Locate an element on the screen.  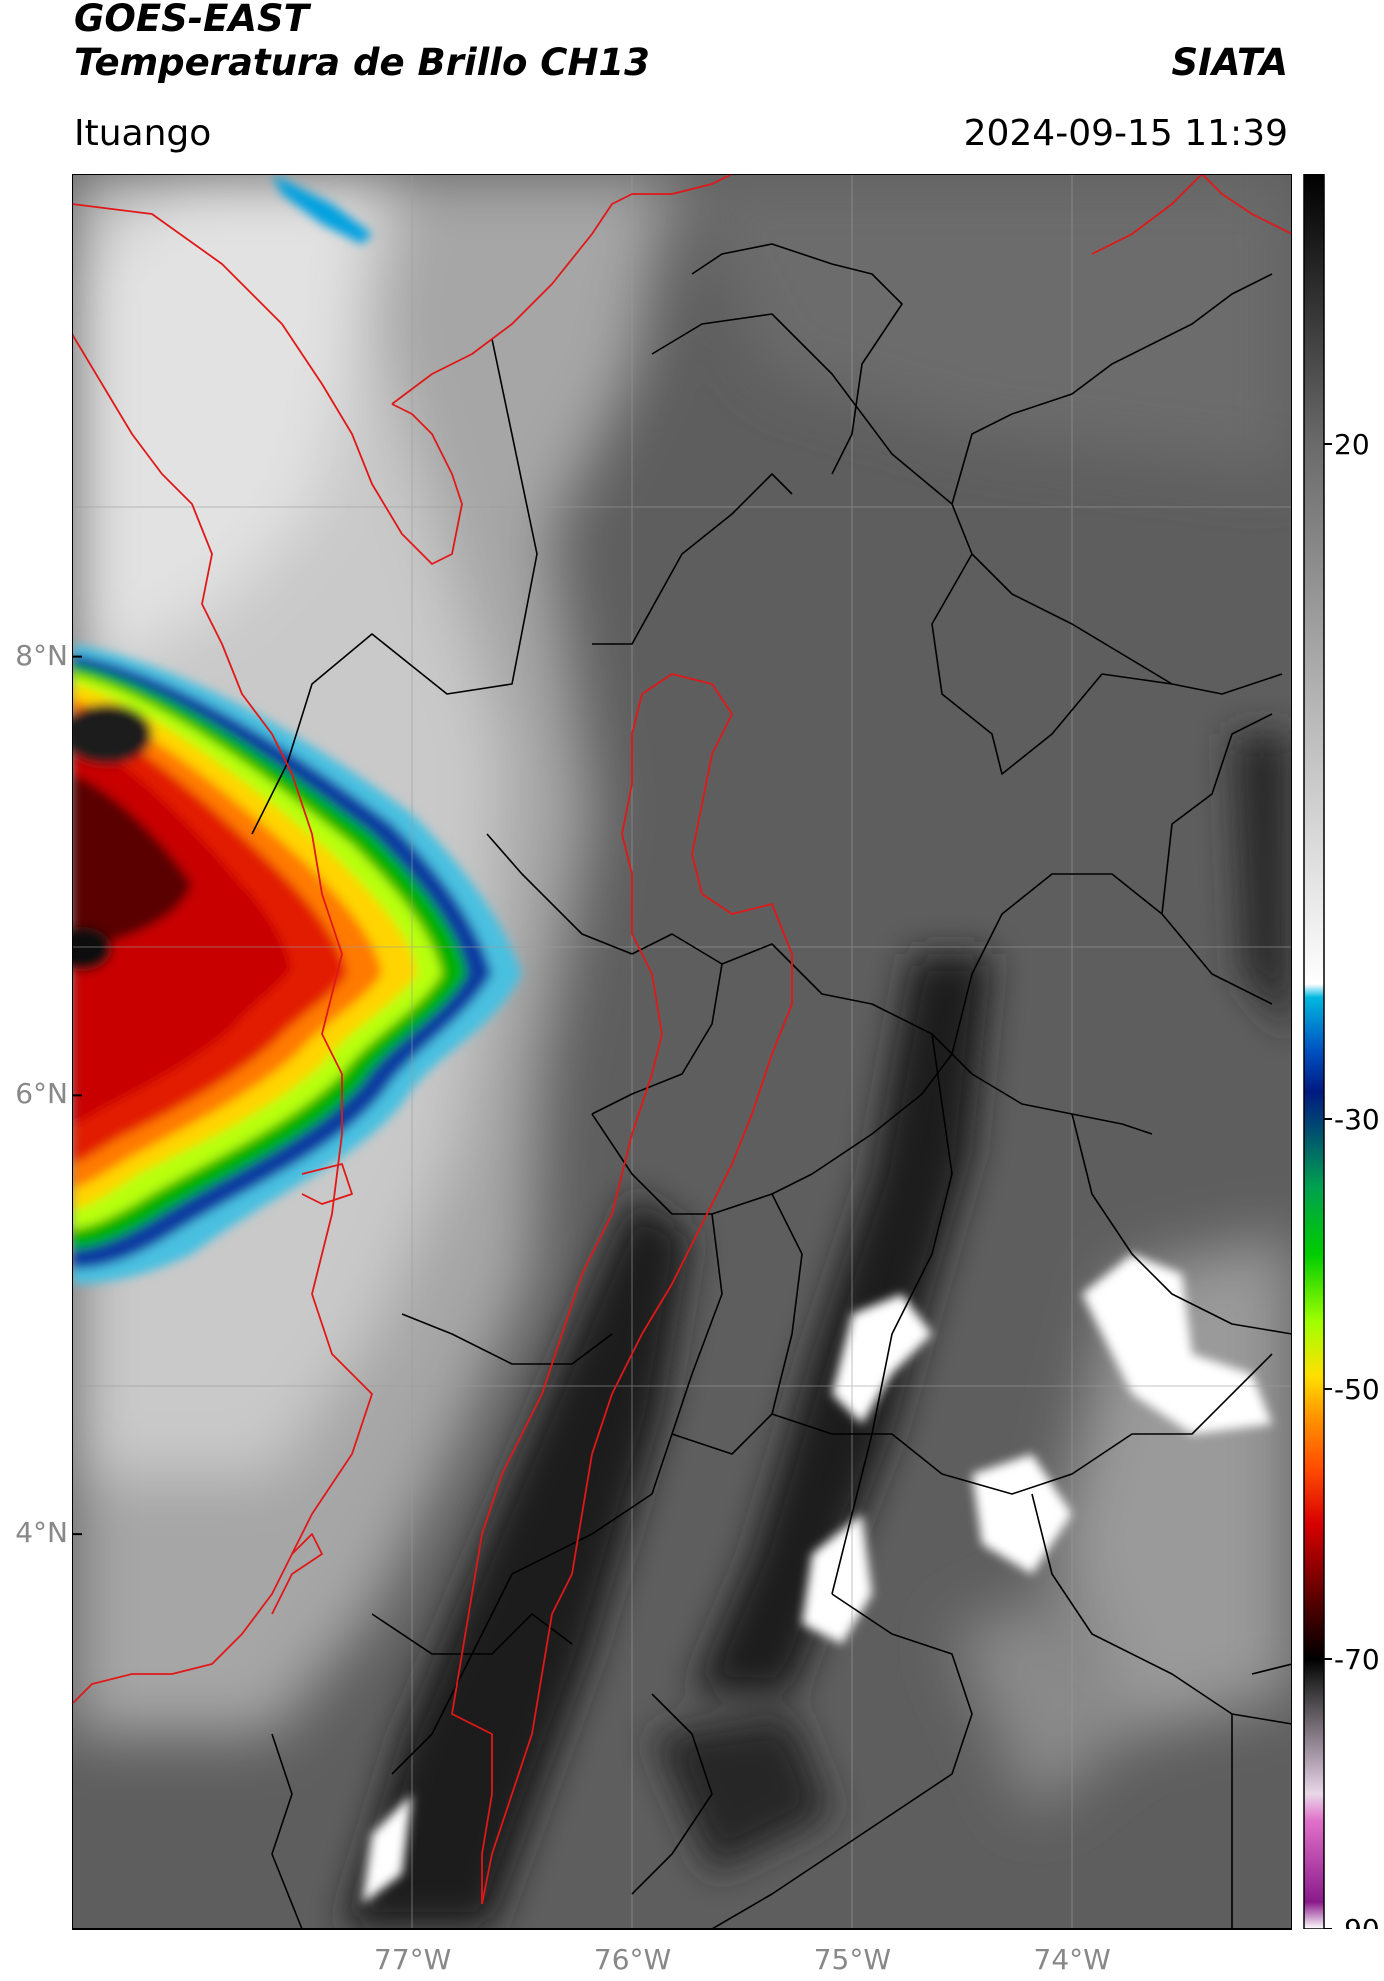
lat-tick-label: 4°N is located at coordinates (41, 1533).